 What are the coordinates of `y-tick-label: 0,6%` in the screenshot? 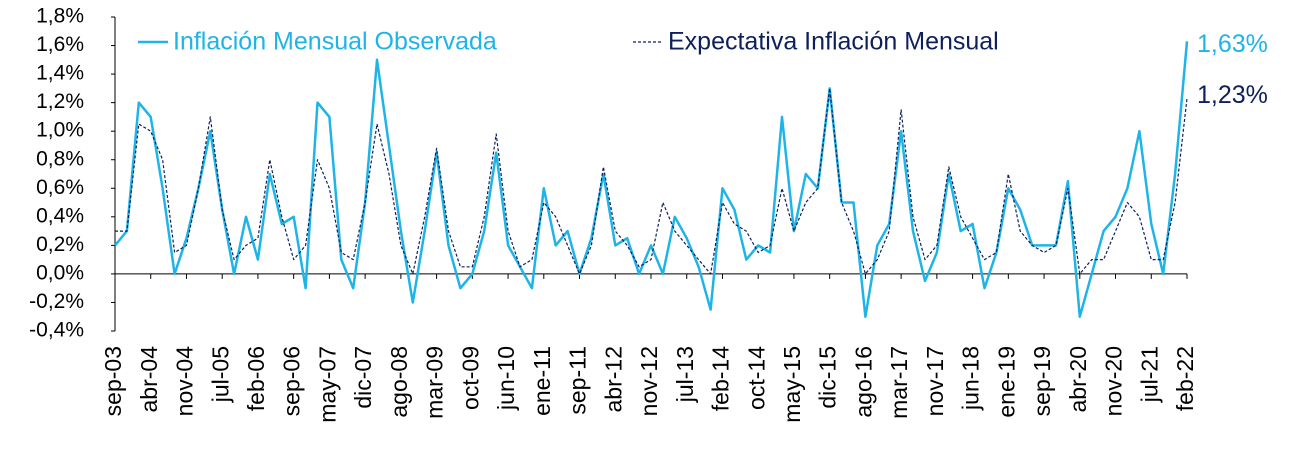 It's located at (60, 187).